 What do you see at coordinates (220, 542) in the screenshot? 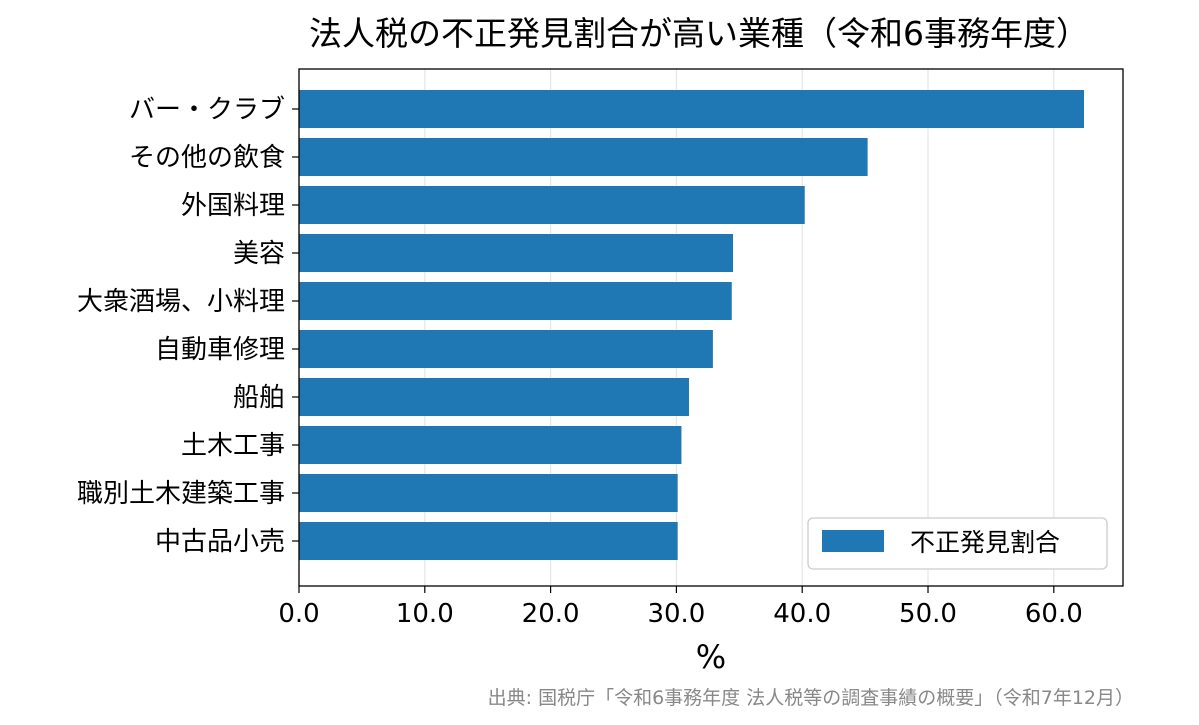
I see `y-tick-label: 中古品小売` at bounding box center [220, 542].